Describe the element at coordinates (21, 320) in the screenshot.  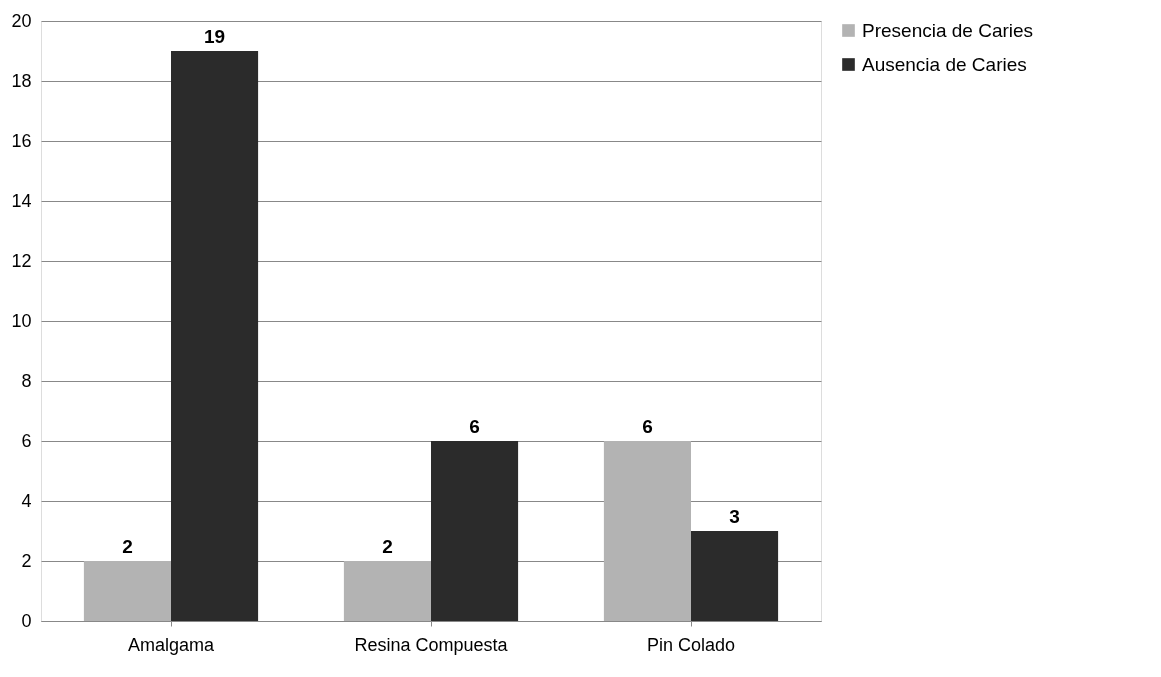
I see `y-tick-label: 10` at that location.